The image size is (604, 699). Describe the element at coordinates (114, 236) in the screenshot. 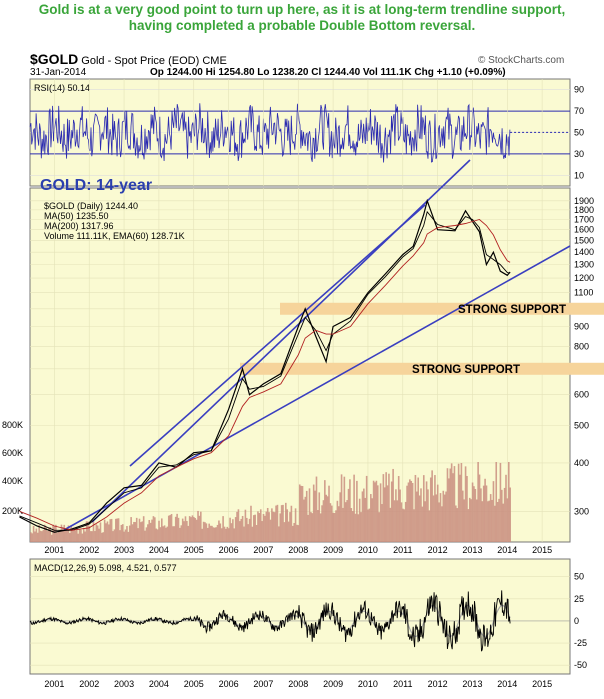

I see `legend-volume: Volume 111.11K, EMA(60) 128.71K` at that location.